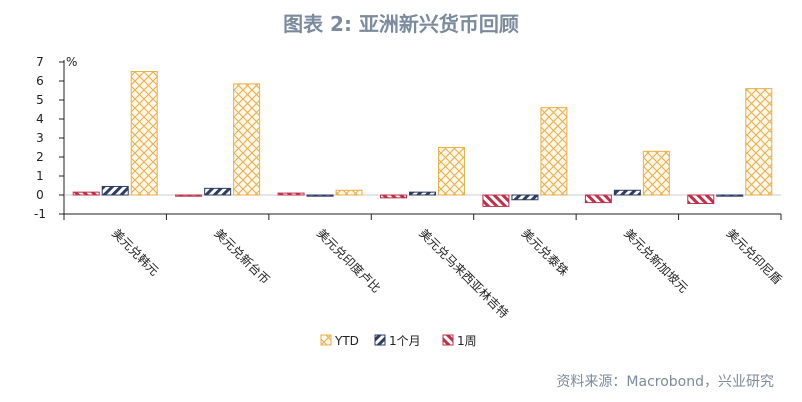  I want to click on y-tick-label: 5, so click(40, 100).